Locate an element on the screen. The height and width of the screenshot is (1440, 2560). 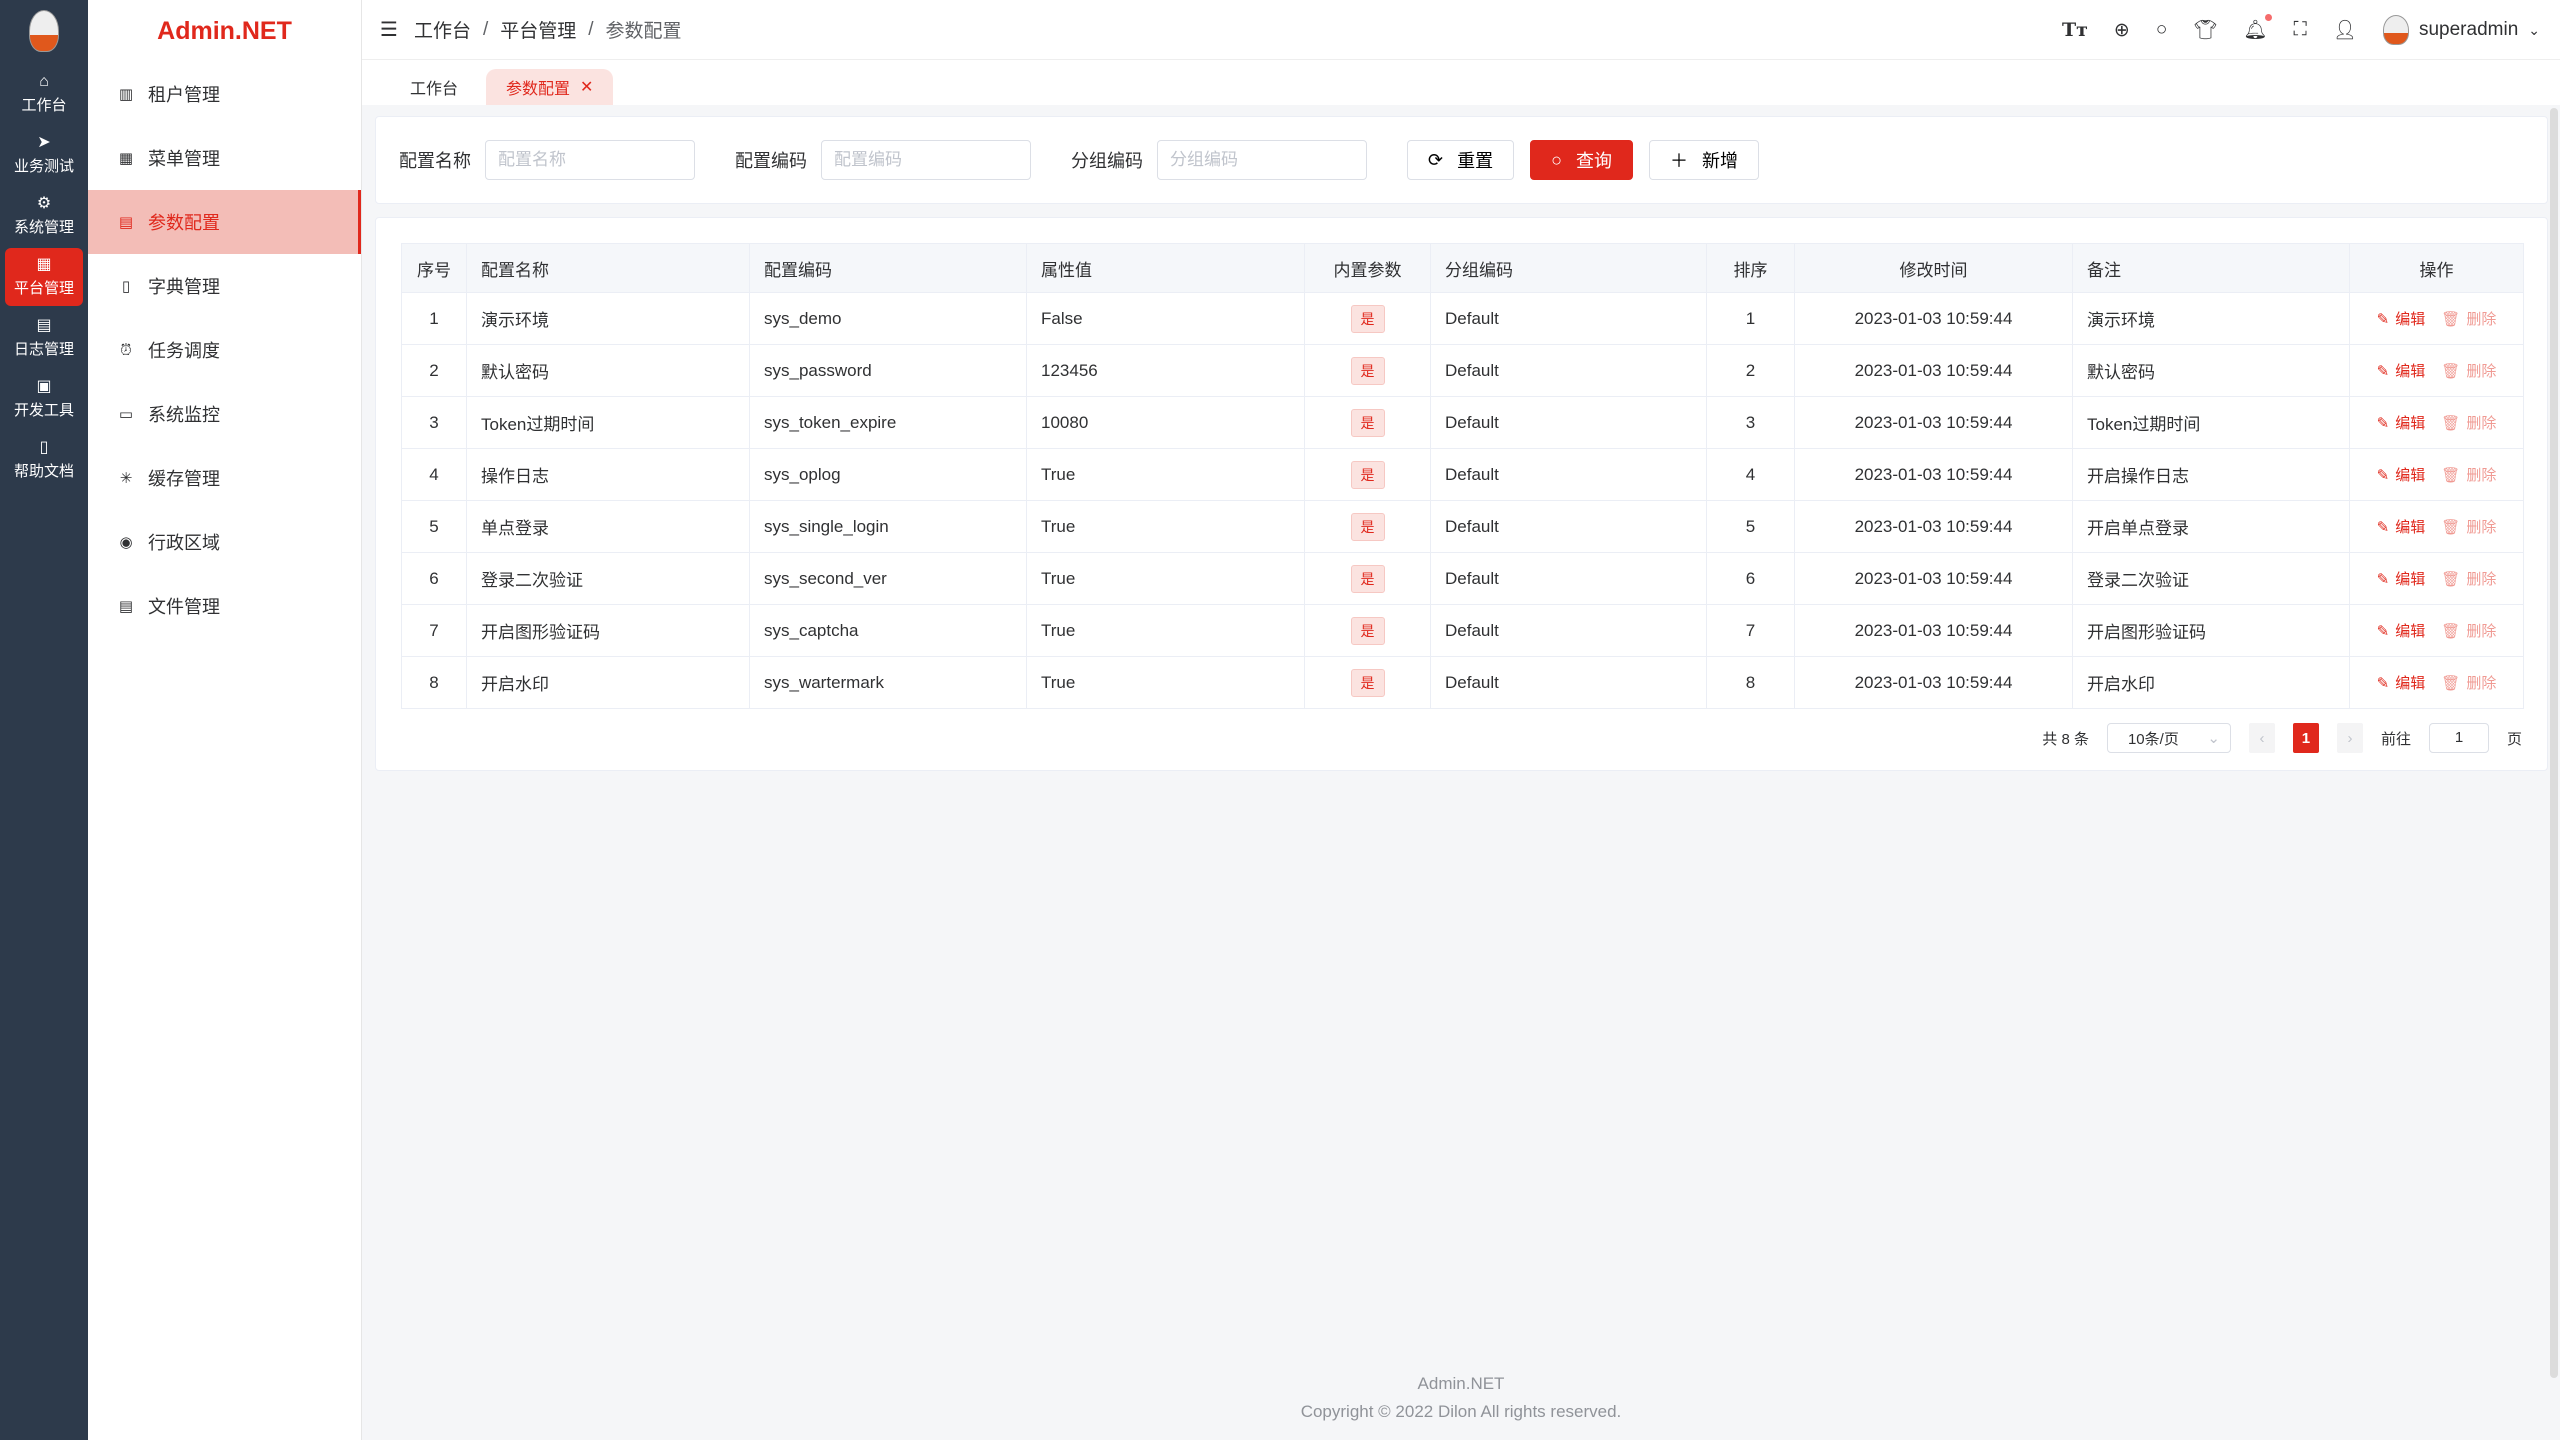
page-size-select: 10条/页 ⌄ is located at coordinates (2168, 738).